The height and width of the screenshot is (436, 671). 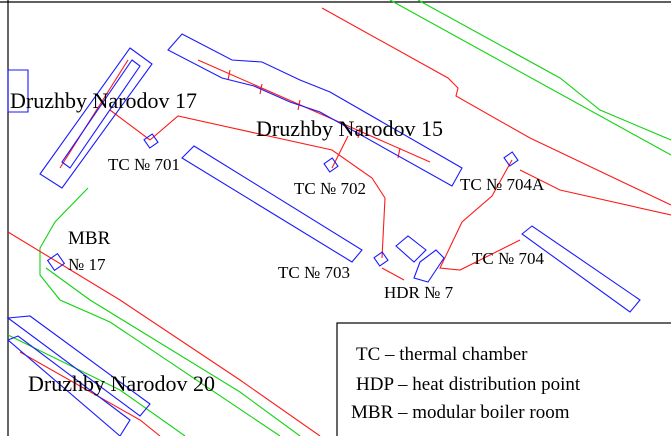 What do you see at coordinates (460, 412) in the screenshot?
I see `legend-mbr: MBR – modular boiler room` at bounding box center [460, 412].